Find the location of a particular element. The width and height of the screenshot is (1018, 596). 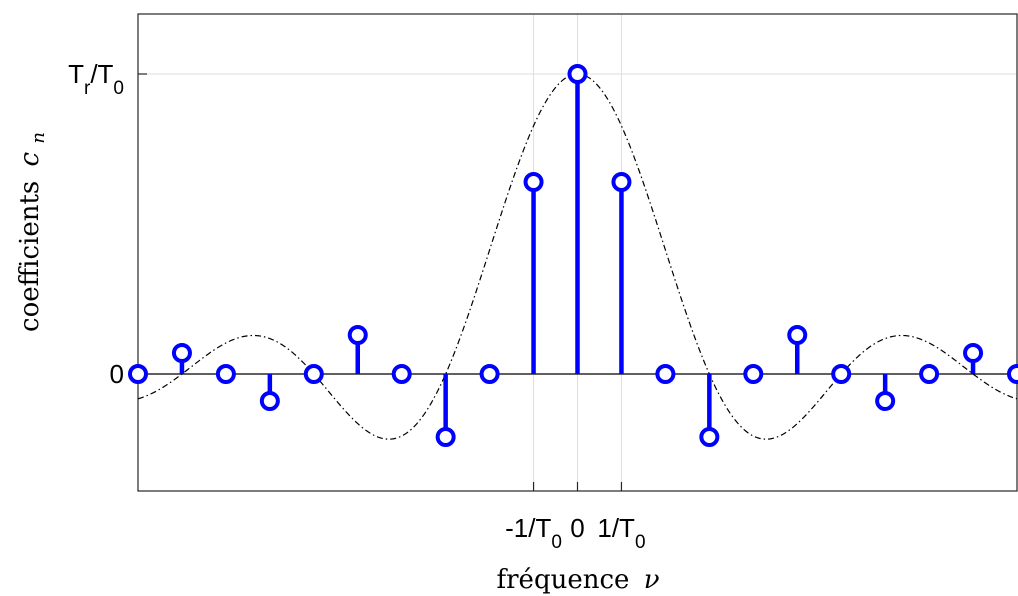

x-tick-text: 0 is located at coordinates (577, 528).